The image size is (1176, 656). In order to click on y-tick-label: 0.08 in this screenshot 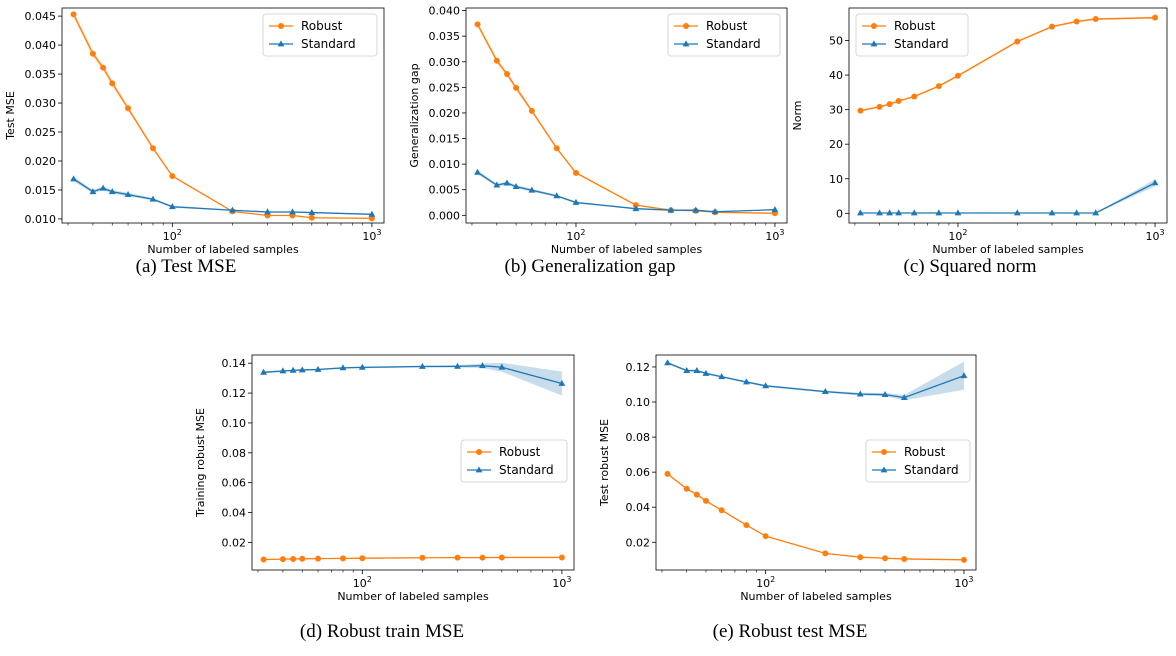, I will do `click(234, 453)`.